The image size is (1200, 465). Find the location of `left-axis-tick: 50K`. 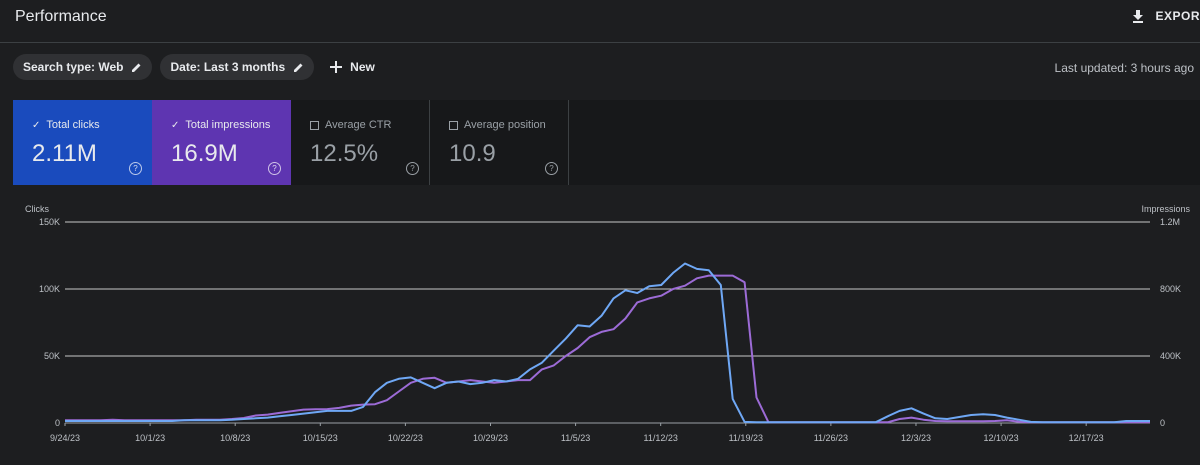

left-axis-tick: 50K is located at coordinates (52, 356).